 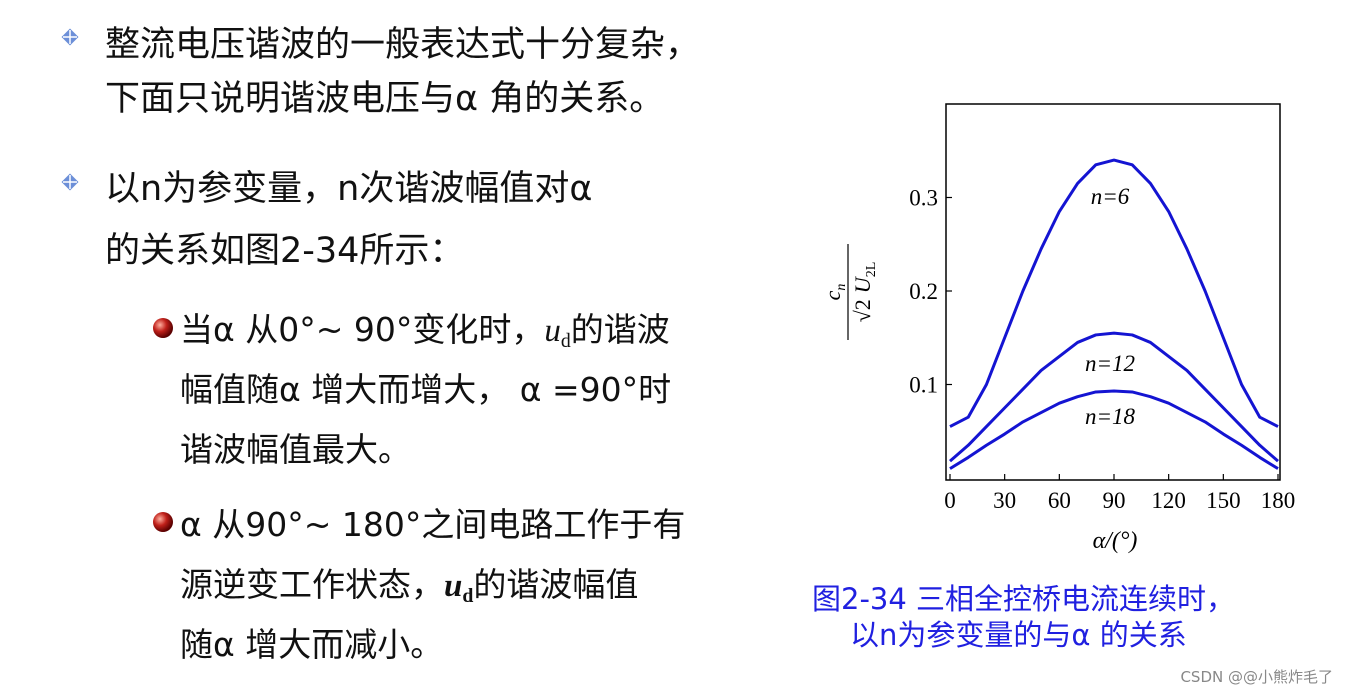 I want to click on text-line: 的关系如图2-34所示：, so click(x=284, y=247).